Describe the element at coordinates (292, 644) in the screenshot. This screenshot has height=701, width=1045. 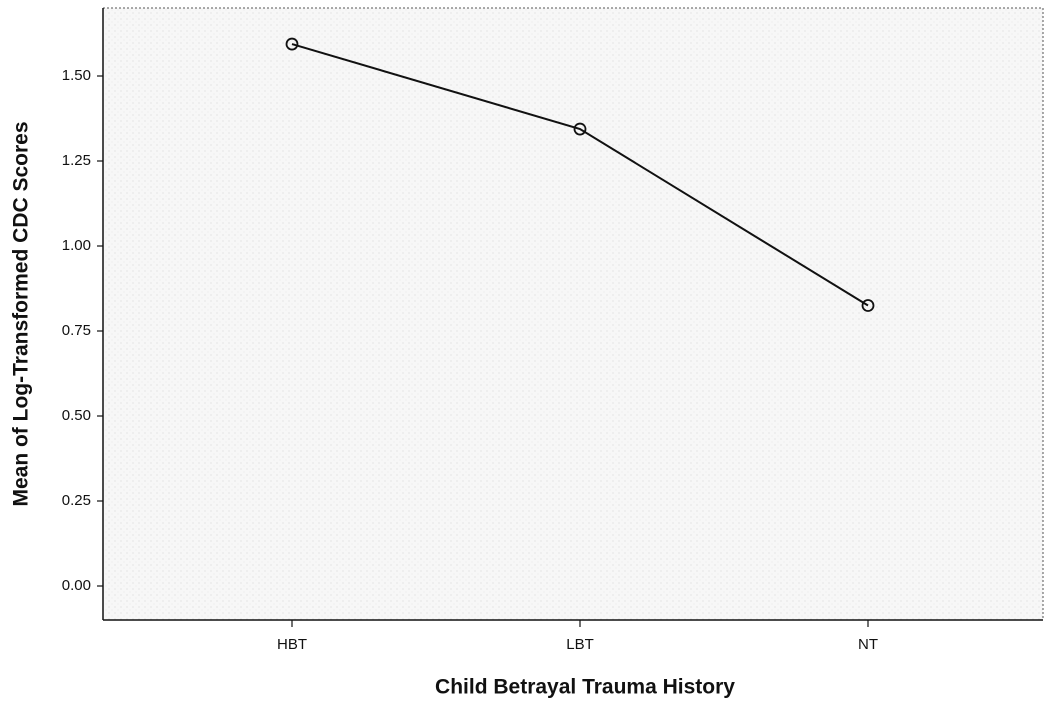
I see `x-tick-label: HBT` at that location.